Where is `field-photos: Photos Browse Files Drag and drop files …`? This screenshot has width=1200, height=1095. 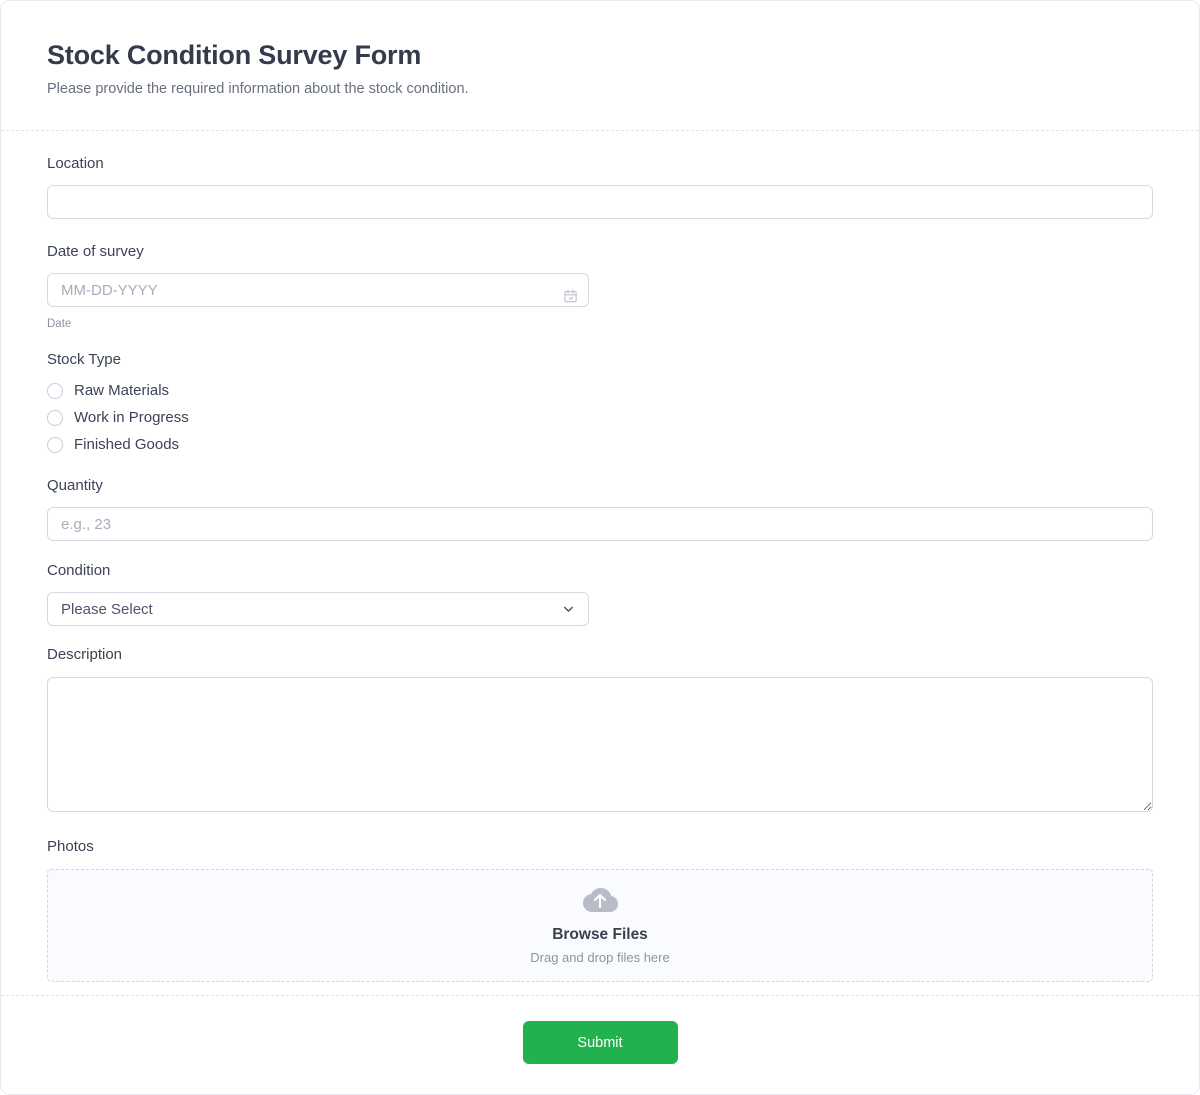 field-photos: Photos Browse Files Drag and drop files … is located at coordinates (600, 910).